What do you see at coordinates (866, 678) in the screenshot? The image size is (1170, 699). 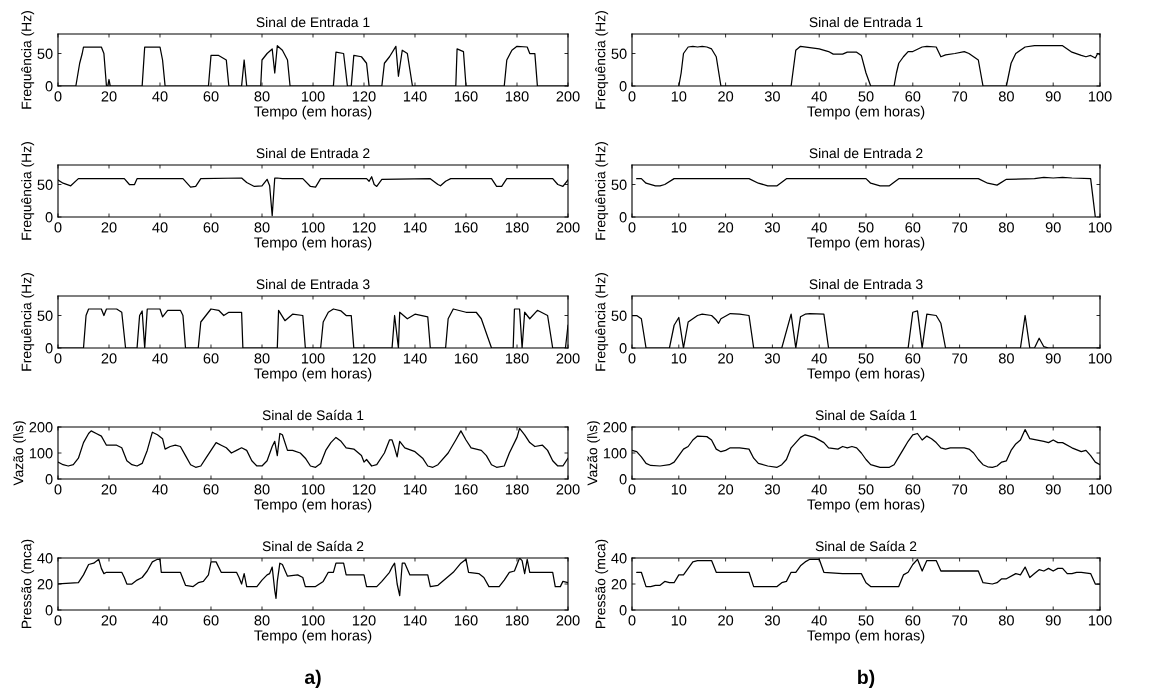 I see `text: b)` at bounding box center [866, 678].